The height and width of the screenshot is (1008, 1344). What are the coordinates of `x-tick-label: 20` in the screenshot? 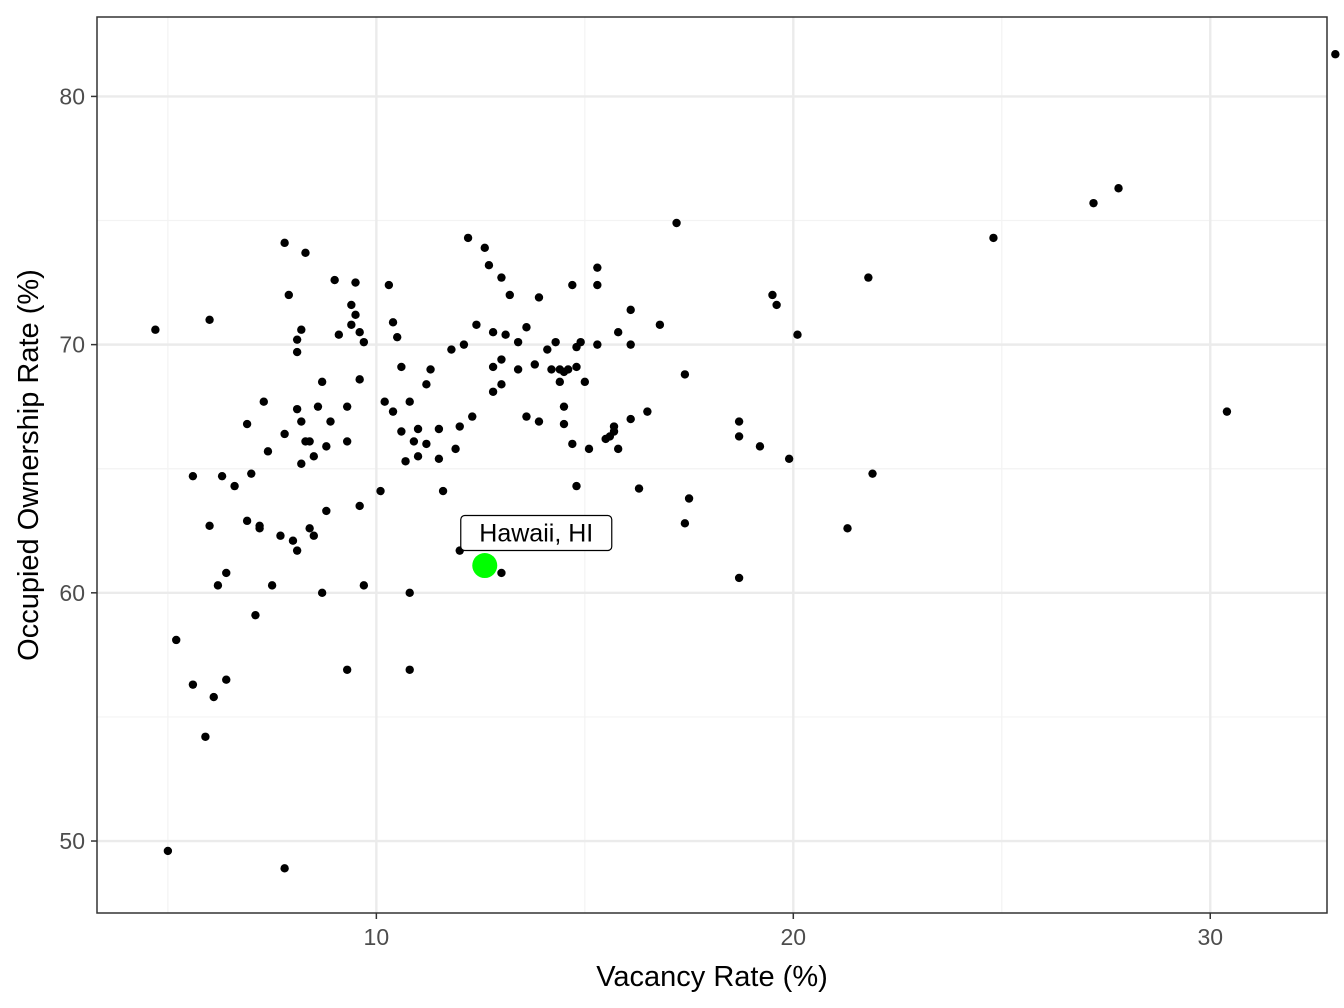 It's located at (794, 937).